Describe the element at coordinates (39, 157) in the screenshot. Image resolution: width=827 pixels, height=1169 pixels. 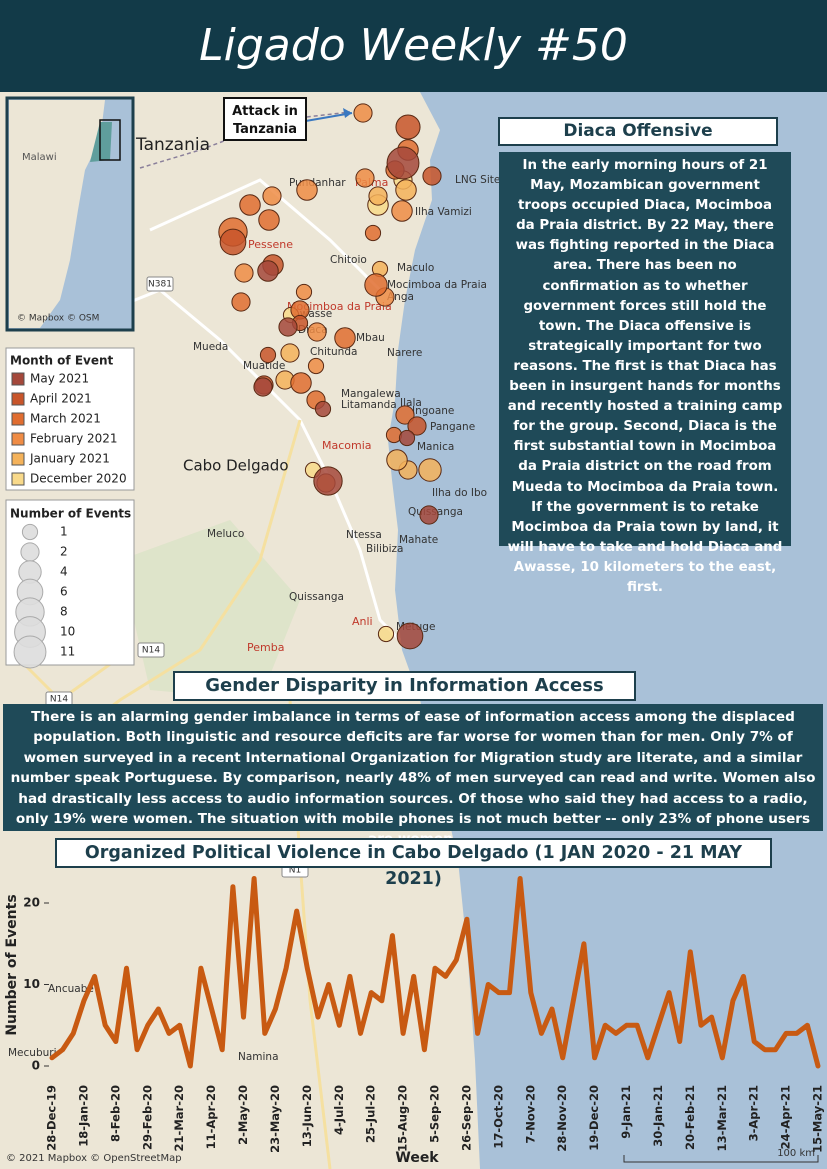
I see `inset-label: Malawi` at that location.